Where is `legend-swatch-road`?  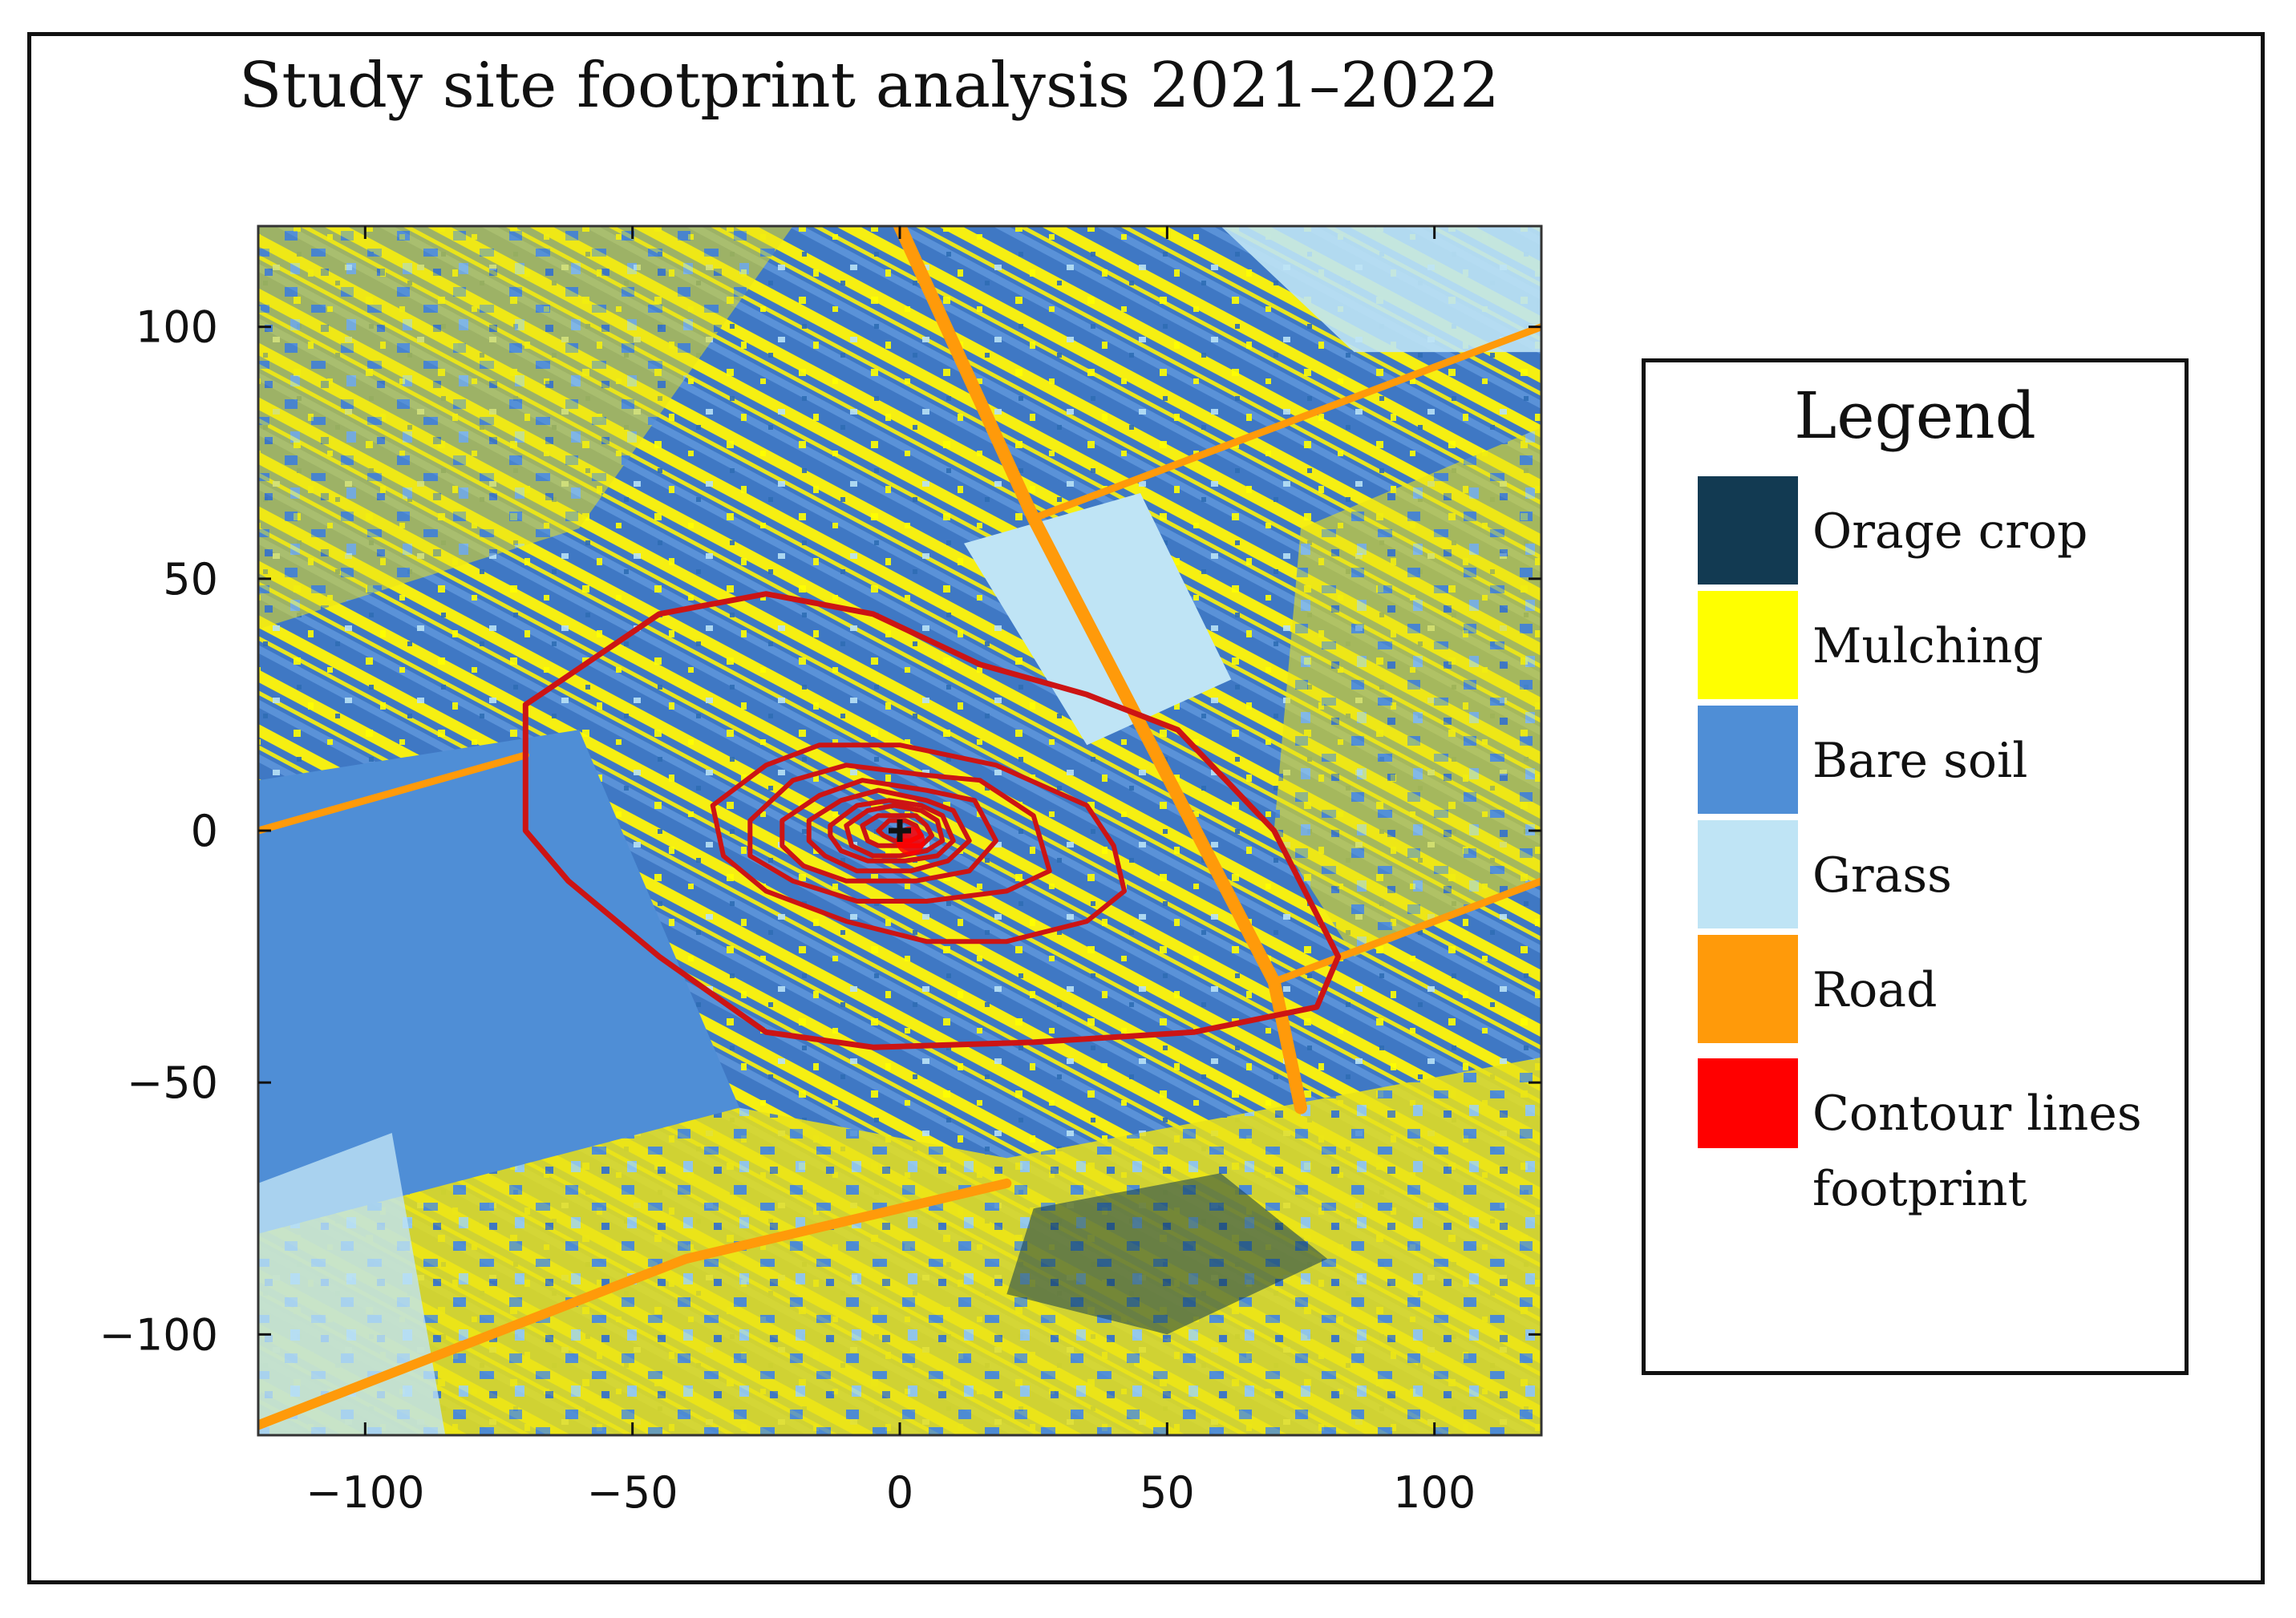
legend-swatch-road is located at coordinates (1748, 989).